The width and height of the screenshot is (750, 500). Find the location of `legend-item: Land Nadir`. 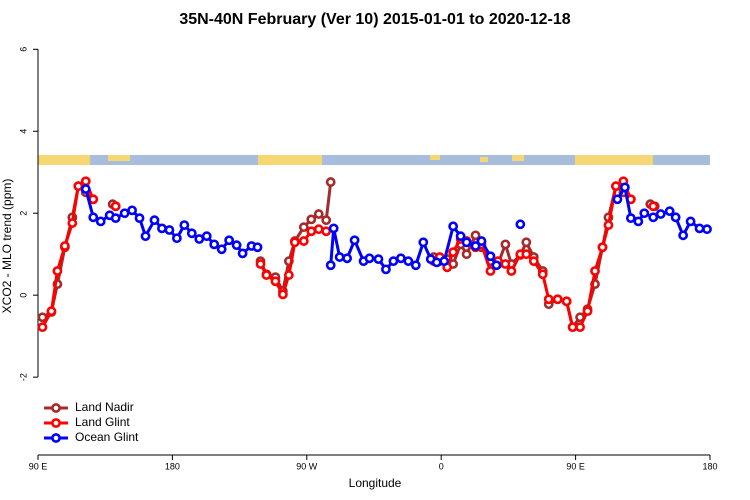

legend-item: Land Nadir is located at coordinates (89, 407).